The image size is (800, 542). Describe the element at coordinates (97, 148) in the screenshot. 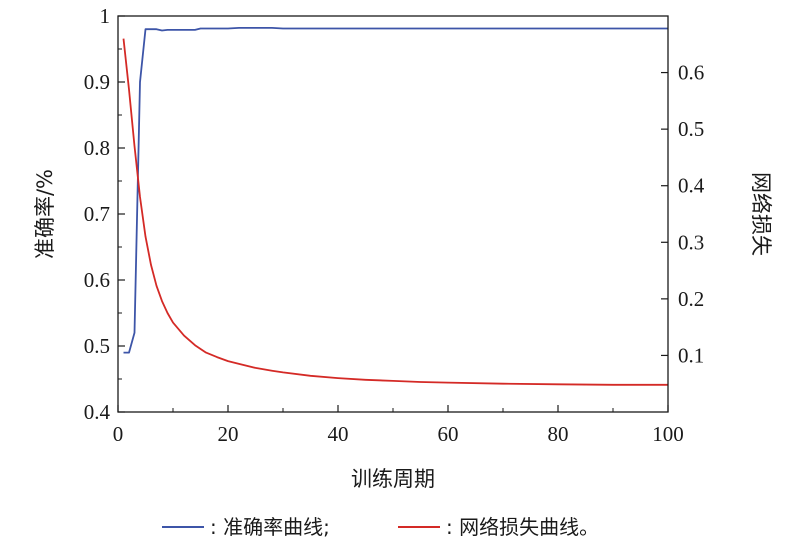

I see `left-y-tick-label: 0.8` at that location.